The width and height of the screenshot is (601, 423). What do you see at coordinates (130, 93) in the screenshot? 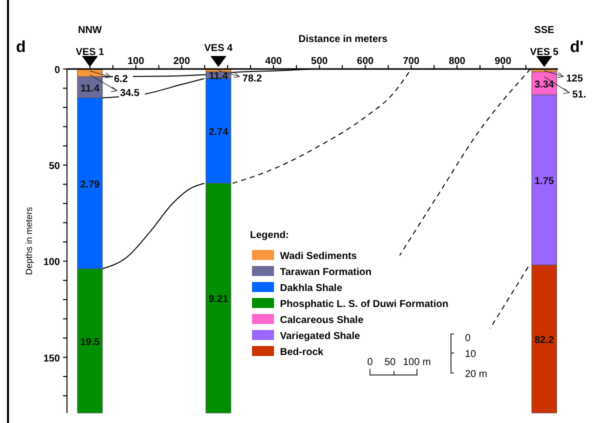
I see `annotation: 34.5` at bounding box center [130, 93].